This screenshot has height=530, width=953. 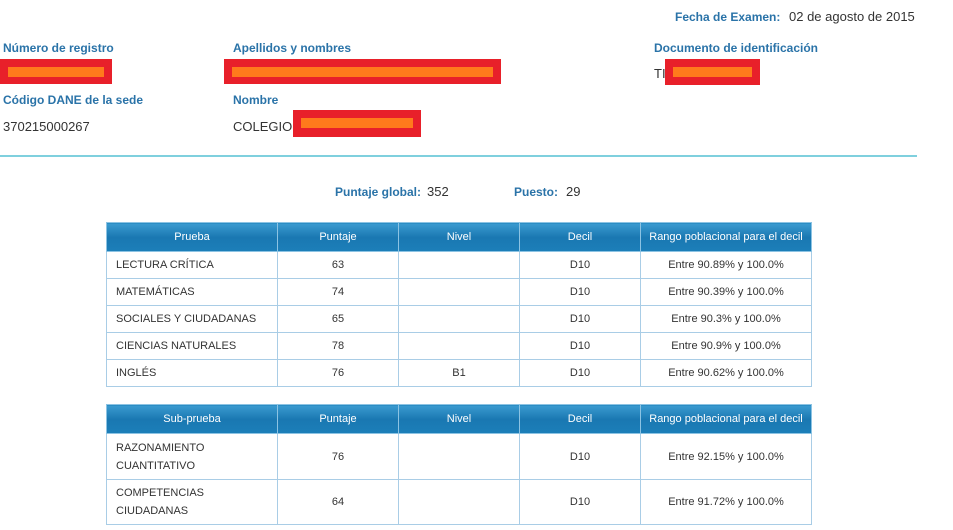 I want to click on cell: Entre 90.9% y 100.0%, so click(x=726, y=346).